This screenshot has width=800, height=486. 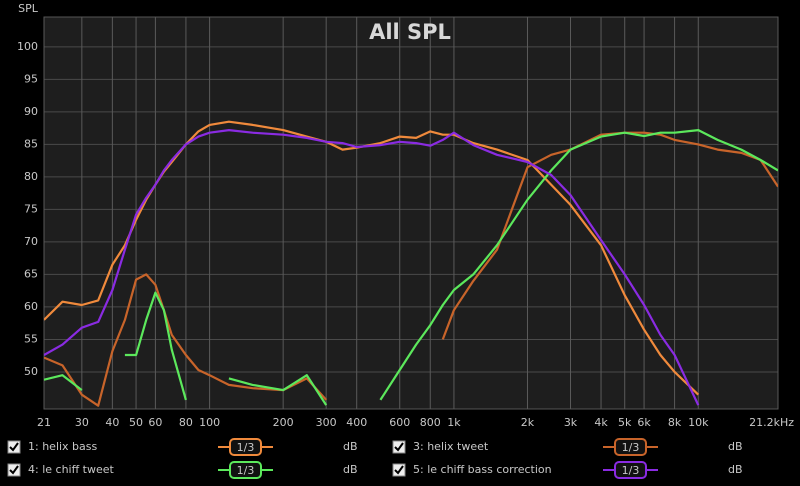 What do you see at coordinates (63, 446) in the screenshot?
I see `legend-label: 1: helix bass` at bounding box center [63, 446].